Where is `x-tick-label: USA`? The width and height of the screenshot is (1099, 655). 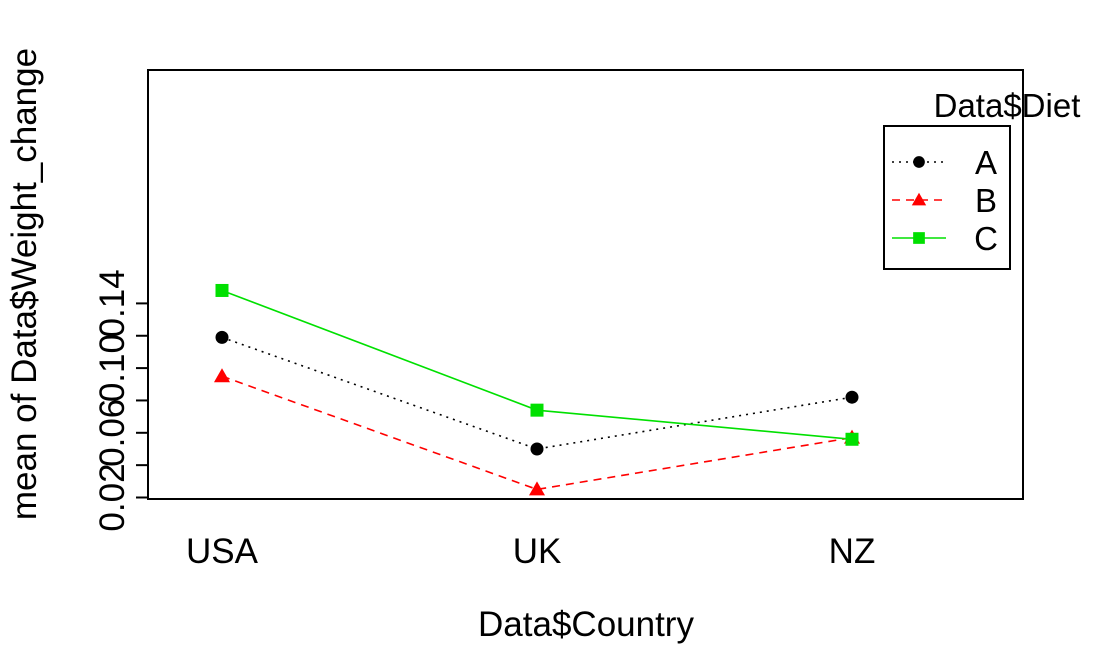
x-tick-label: USA is located at coordinates (222, 551).